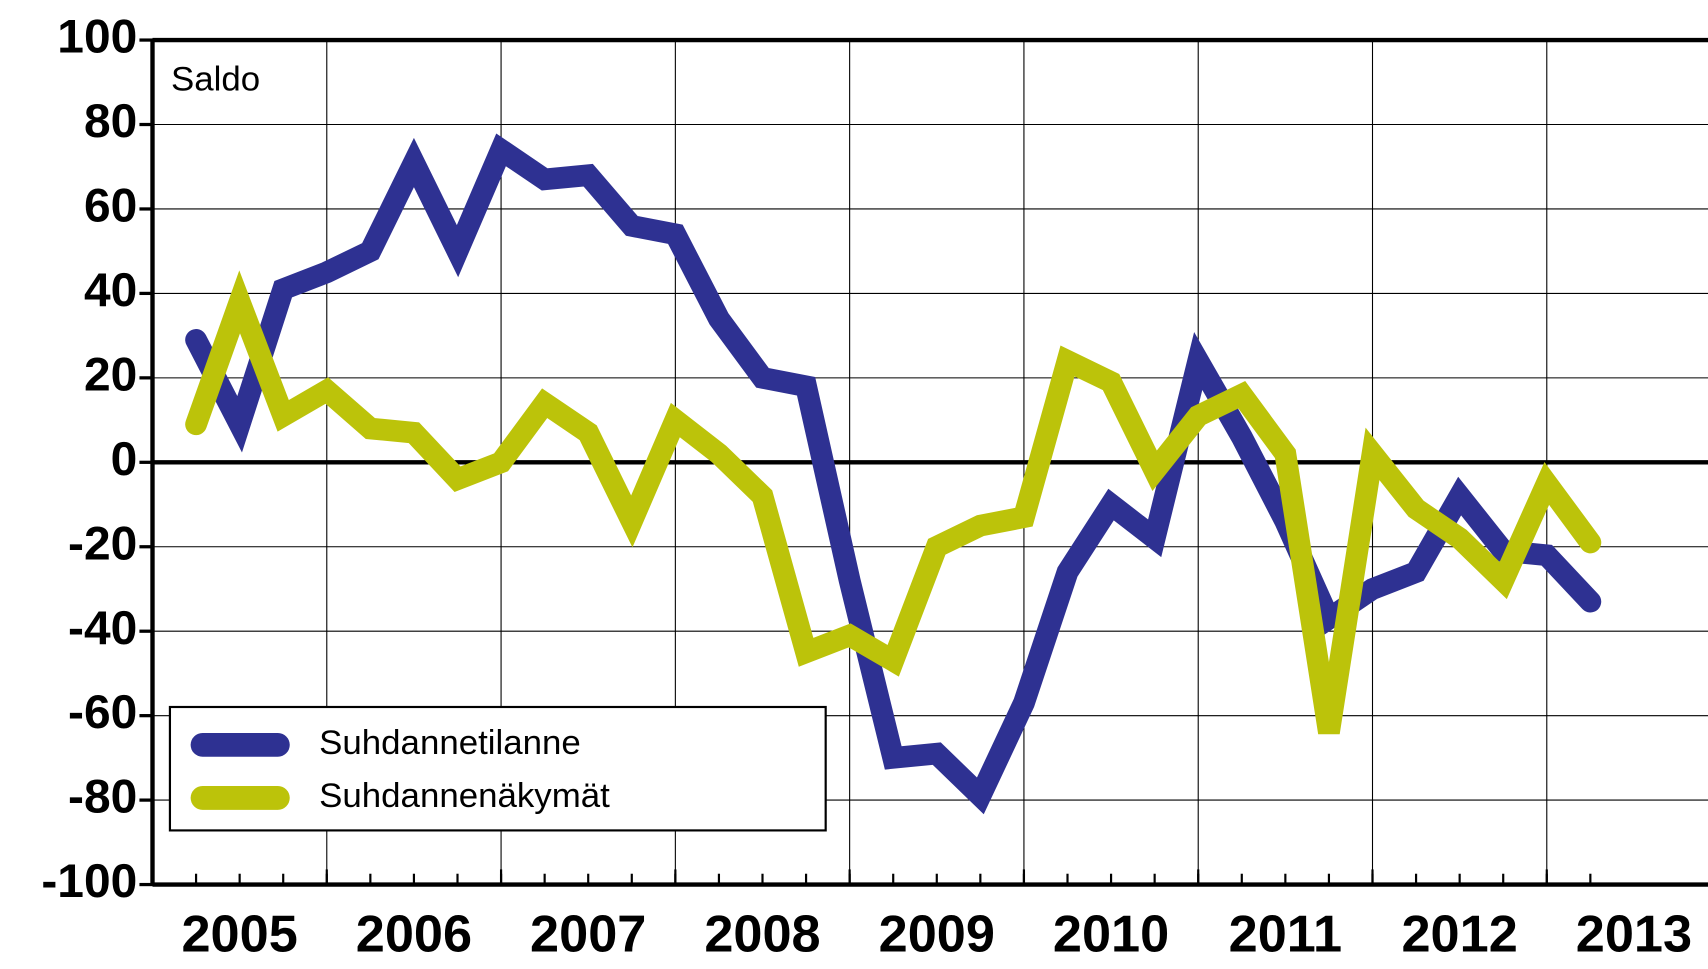 Image resolution: width=1708 pixels, height=969 pixels. Describe the element at coordinates (102, 797) in the screenshot. I see `y-tick-label: -80` at that location.